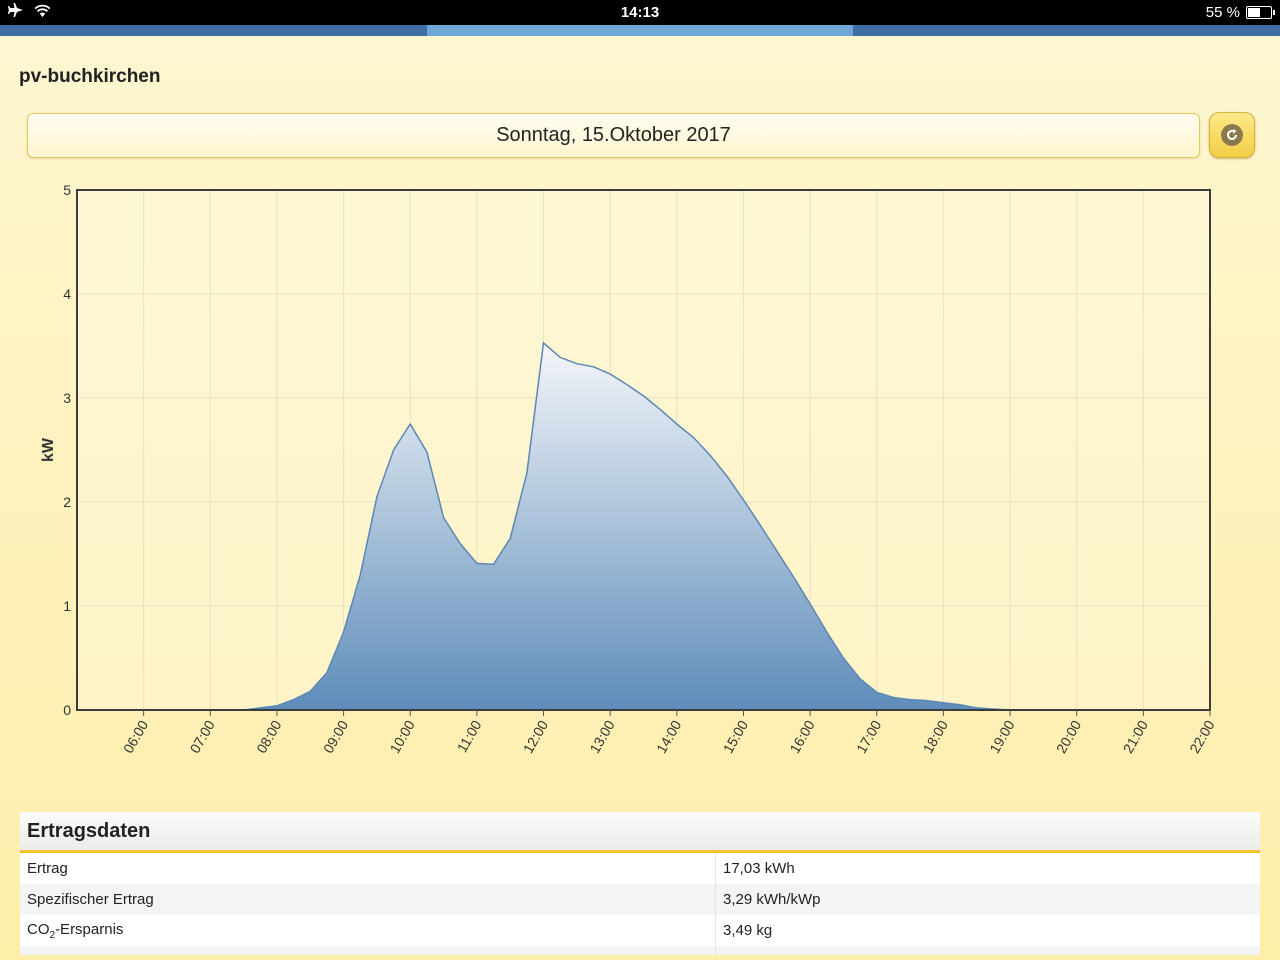 This screenshot has width=1280, height=960. I want to click on row-label-specific-yield: Spezifischer Ertrag, so click(90, 899).